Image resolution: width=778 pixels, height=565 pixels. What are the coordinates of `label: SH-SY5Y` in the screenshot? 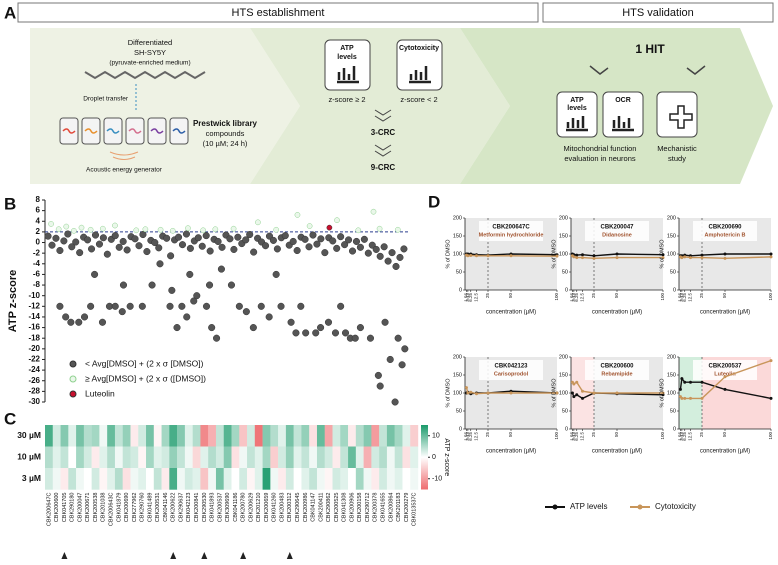 It's located at (150, 52).